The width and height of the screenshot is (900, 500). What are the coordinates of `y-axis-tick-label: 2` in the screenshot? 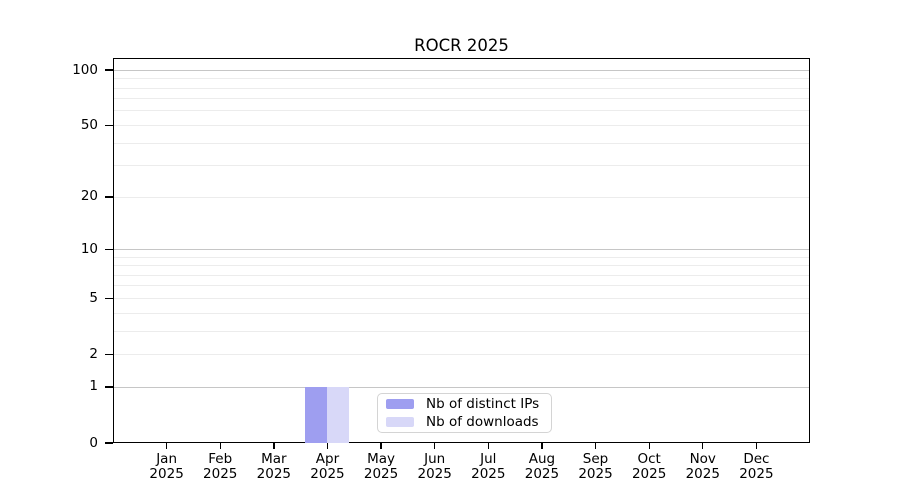 It's located at (93, 353).